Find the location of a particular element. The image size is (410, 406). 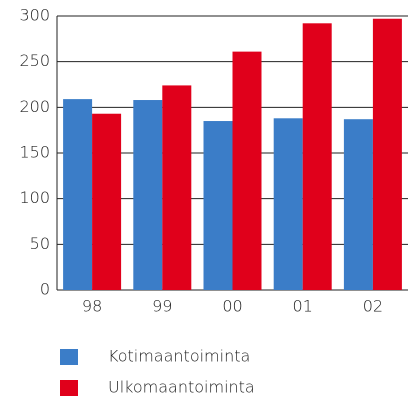

legend-label: Ulkomaantoiminta is located at coordinates (181, 387).